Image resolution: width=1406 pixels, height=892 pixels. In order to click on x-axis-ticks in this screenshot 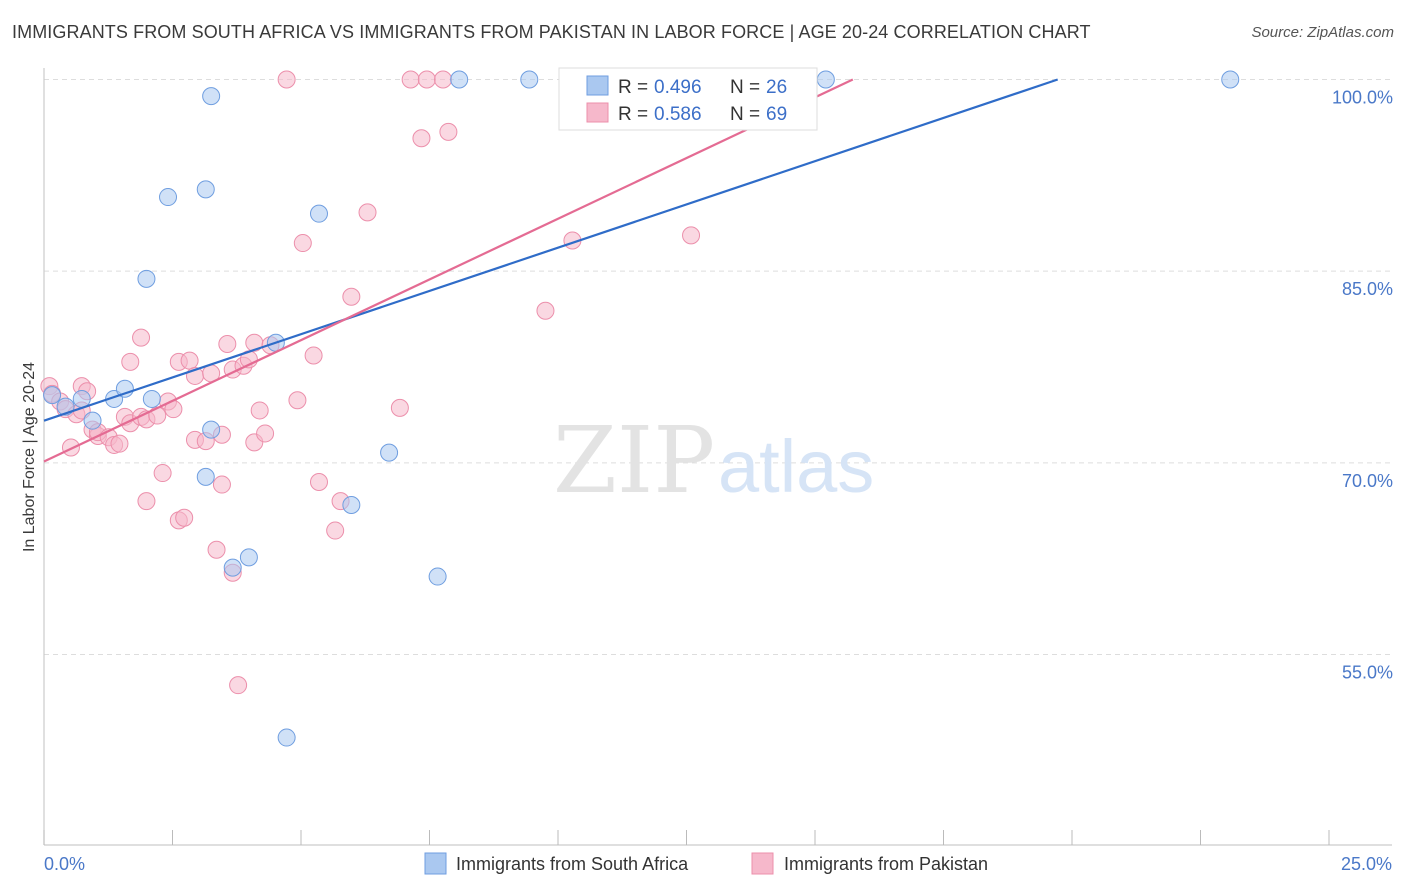, I will do `click(686, 837)`.